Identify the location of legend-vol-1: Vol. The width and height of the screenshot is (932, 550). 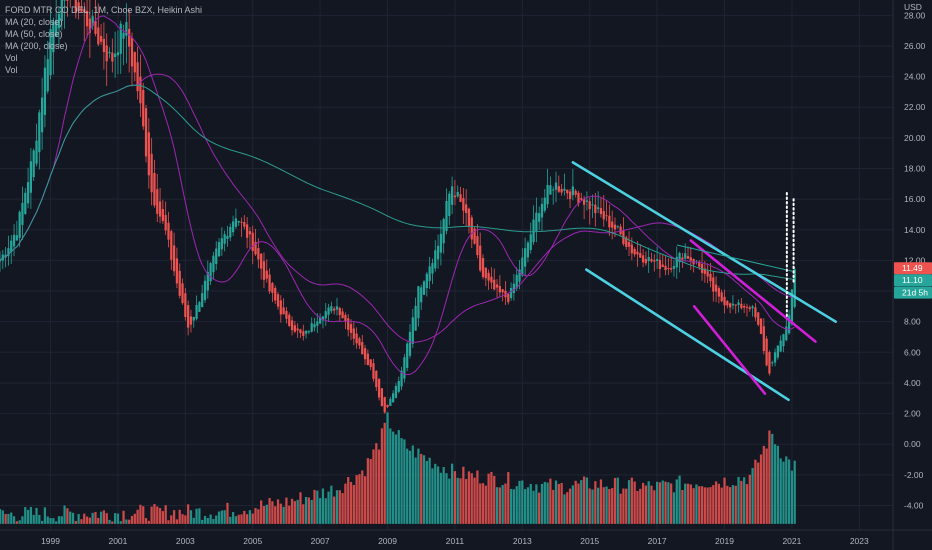
(11, 58).